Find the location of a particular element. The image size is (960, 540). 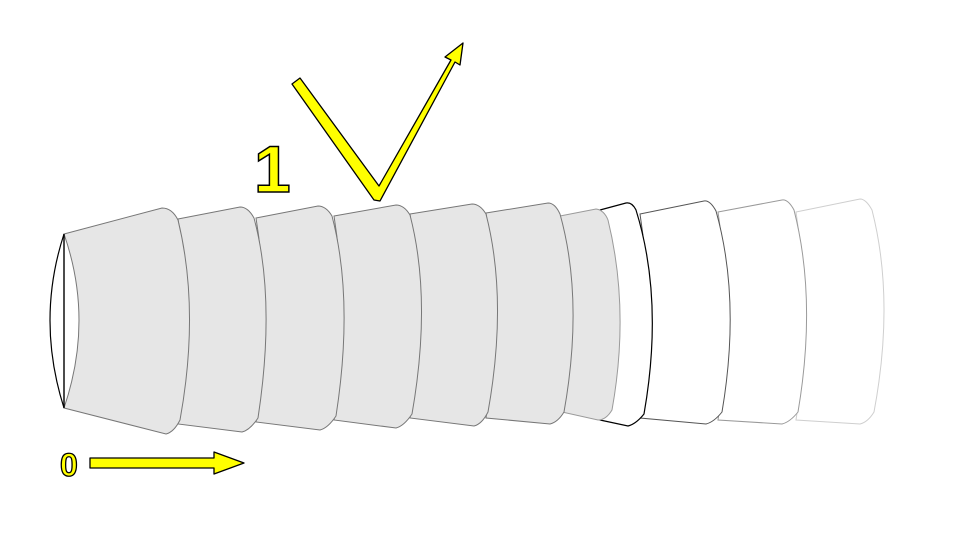

label-one: 1 is located at coordinates (272, 169).